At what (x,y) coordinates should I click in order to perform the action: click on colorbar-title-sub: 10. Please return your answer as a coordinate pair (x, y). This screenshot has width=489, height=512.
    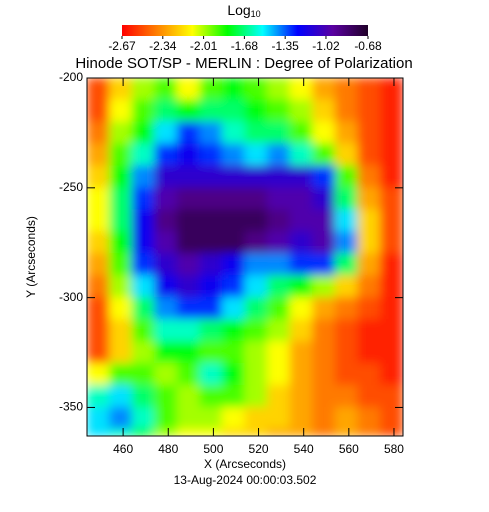
    Looking at the image, I should click on (256, 14).